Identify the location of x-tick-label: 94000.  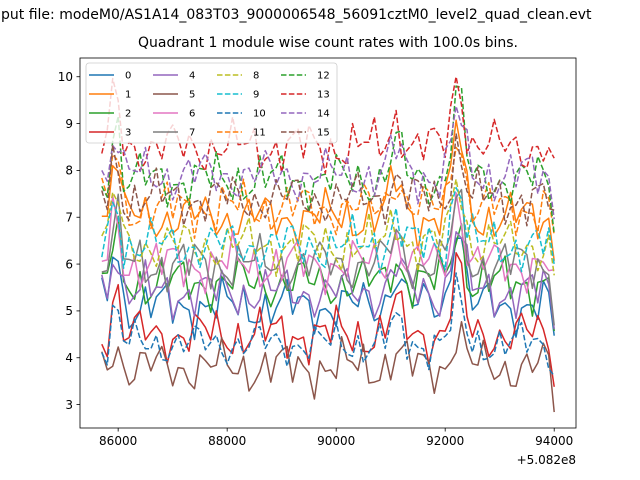
(554, 441).